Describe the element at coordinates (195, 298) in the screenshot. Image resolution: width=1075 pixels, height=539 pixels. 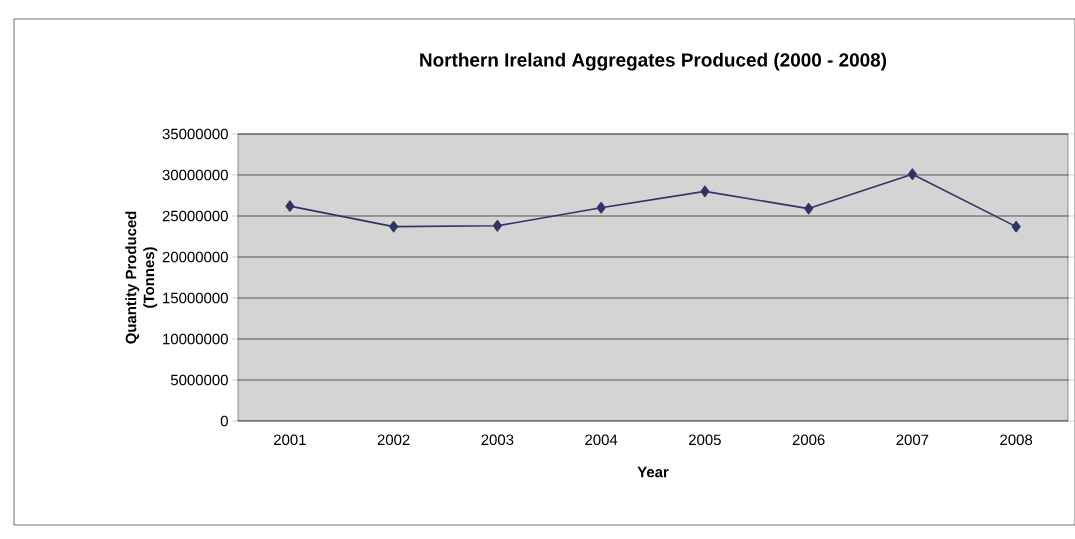
I see `y-tick-label: 15000000` at that location.